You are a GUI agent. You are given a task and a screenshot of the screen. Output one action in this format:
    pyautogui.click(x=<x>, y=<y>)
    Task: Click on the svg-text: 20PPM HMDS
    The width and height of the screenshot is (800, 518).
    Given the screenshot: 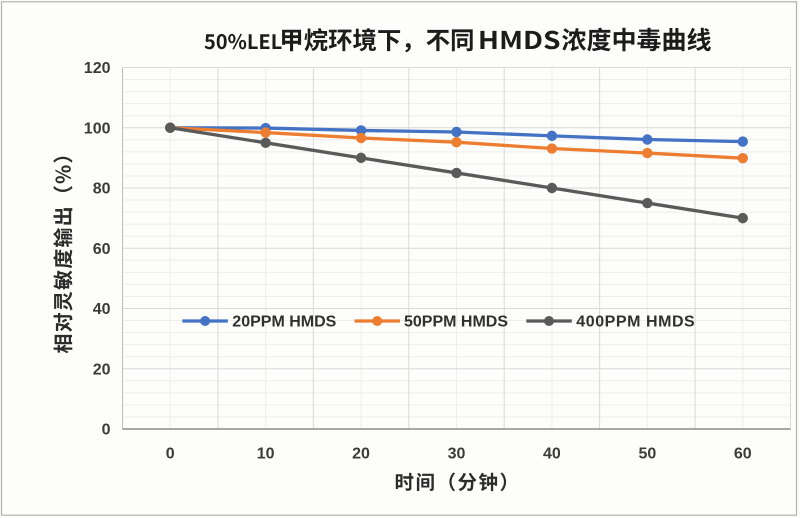 What is the action you would take?
    pyautogui.click(x=284, y=322)
    